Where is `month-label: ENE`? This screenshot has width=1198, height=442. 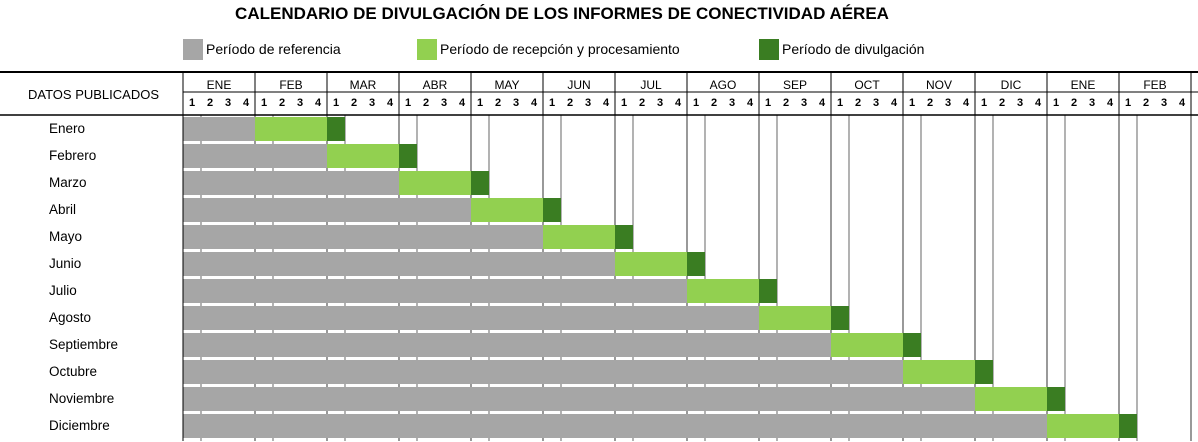
month-label: ENE is located at coordinates (1083, 85).